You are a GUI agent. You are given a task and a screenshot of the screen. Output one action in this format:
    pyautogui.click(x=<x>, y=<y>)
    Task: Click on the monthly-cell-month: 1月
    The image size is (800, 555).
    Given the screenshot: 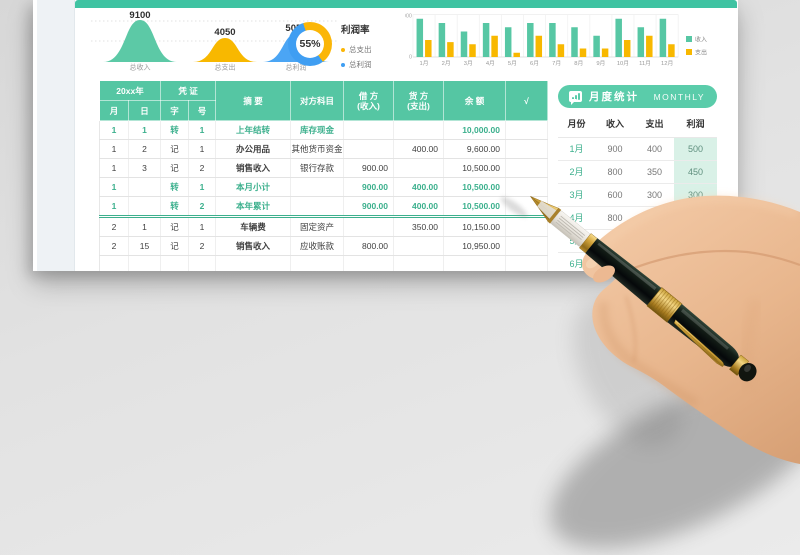 What is the action you would take?
    pyautogui.click(x=576, y=149)
    